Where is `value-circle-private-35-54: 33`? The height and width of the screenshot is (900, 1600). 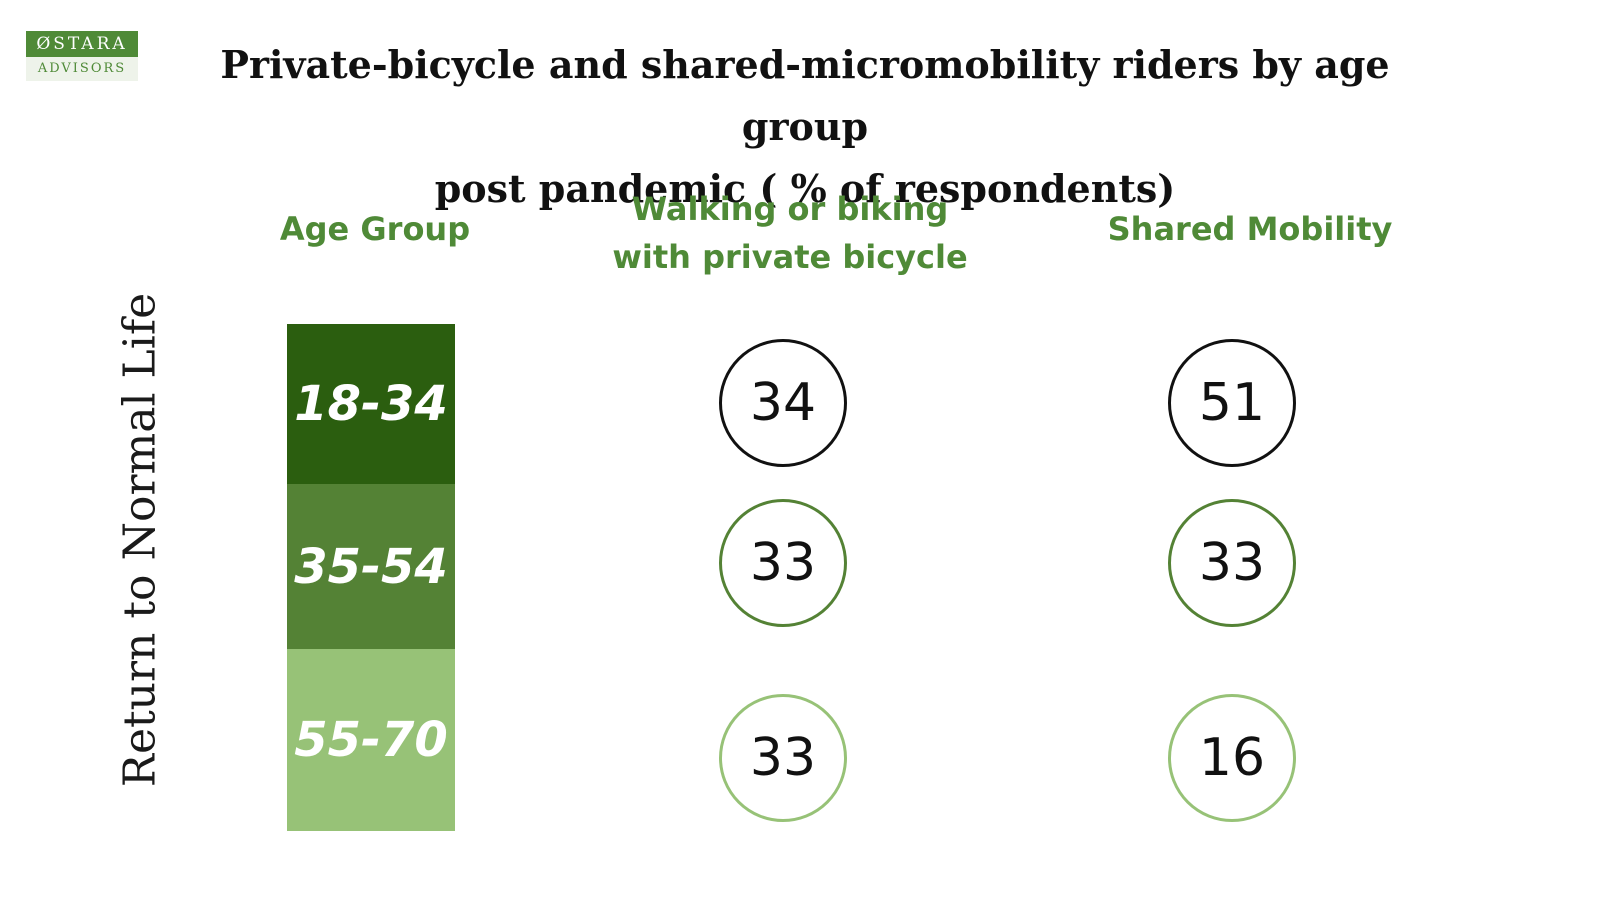
value-circle-private-35-54: 33 is located at coordinates (783, 563).